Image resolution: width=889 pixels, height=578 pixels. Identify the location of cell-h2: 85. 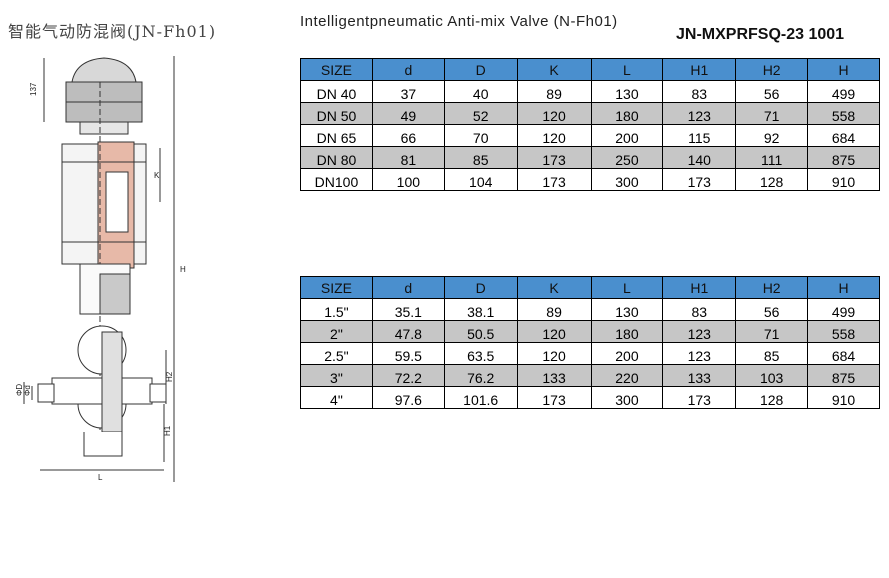
(772, 353).